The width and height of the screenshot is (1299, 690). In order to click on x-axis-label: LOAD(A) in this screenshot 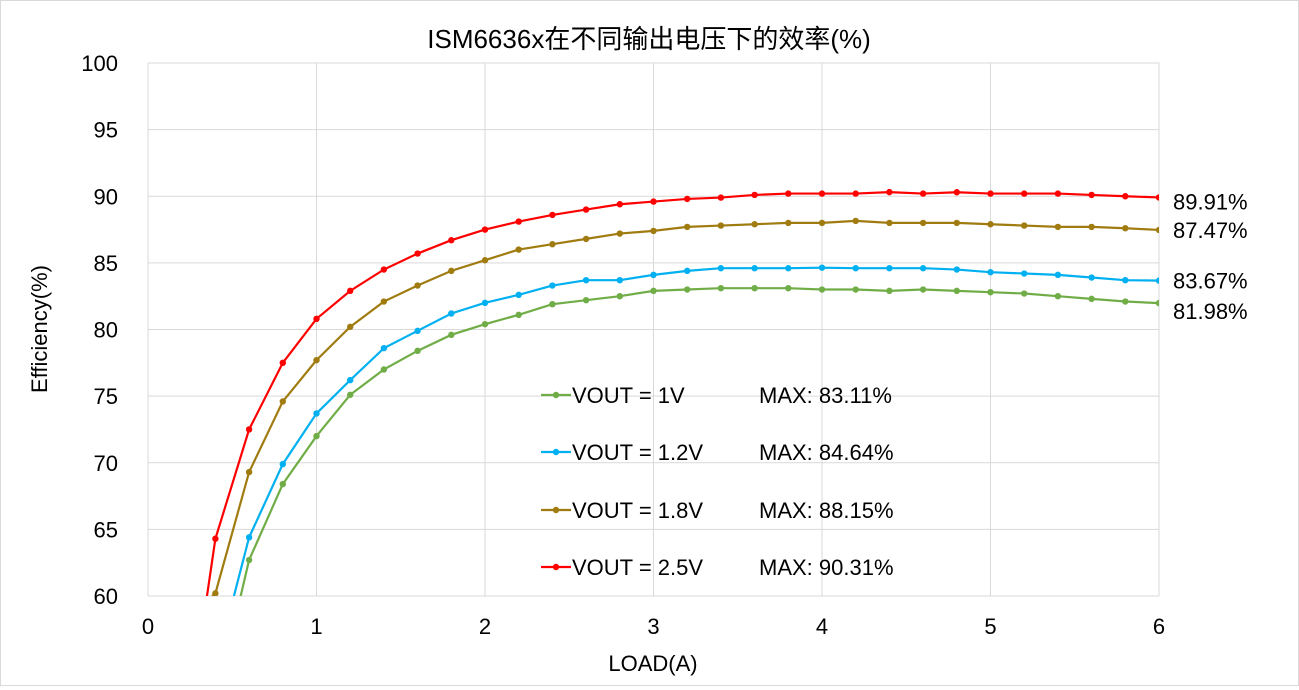, I will do `click(652, 663)`.